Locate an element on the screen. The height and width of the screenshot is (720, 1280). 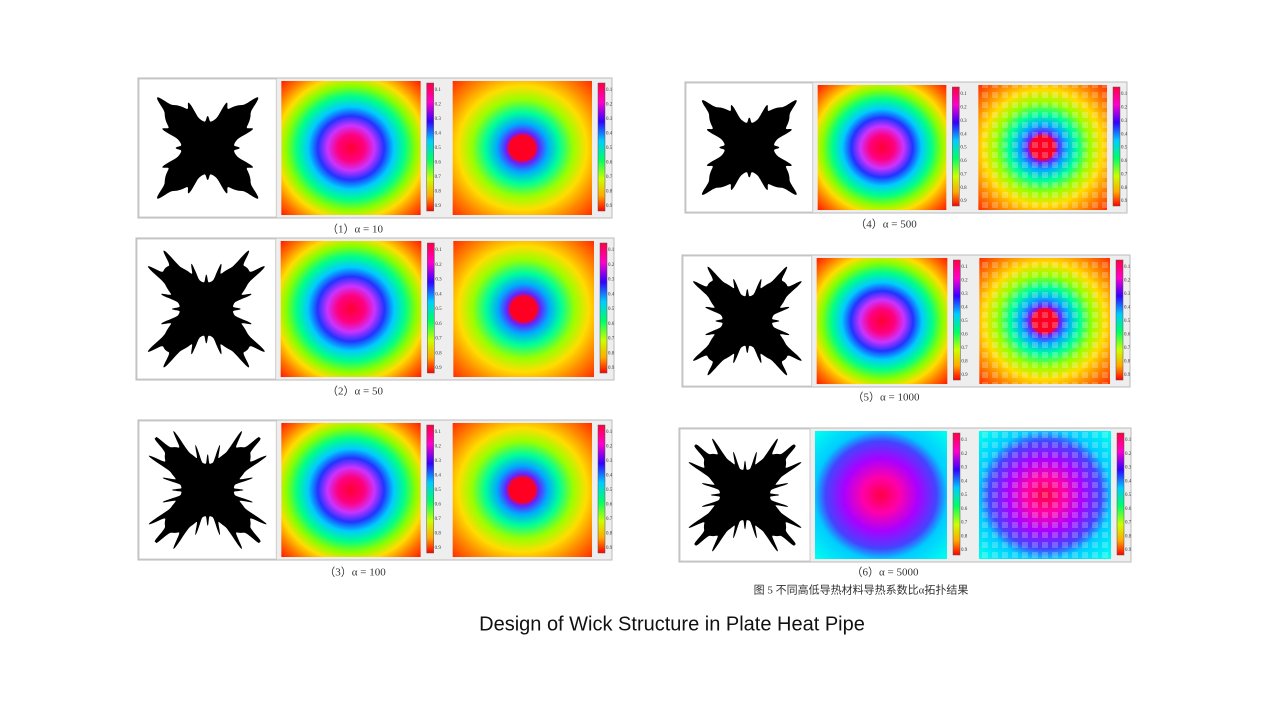
panel-caption: （3）α = 100 is located at coordinates (355, 572).